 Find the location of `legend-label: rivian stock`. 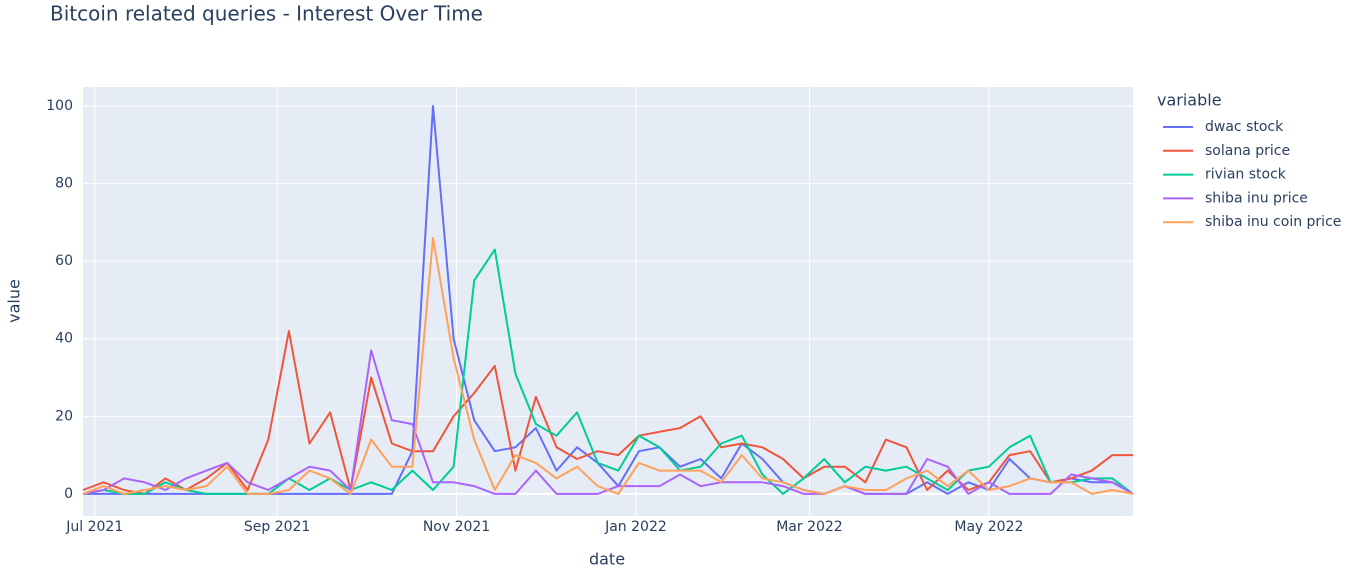

legend-label: rivian stock is located at coordinates (1246, 175).